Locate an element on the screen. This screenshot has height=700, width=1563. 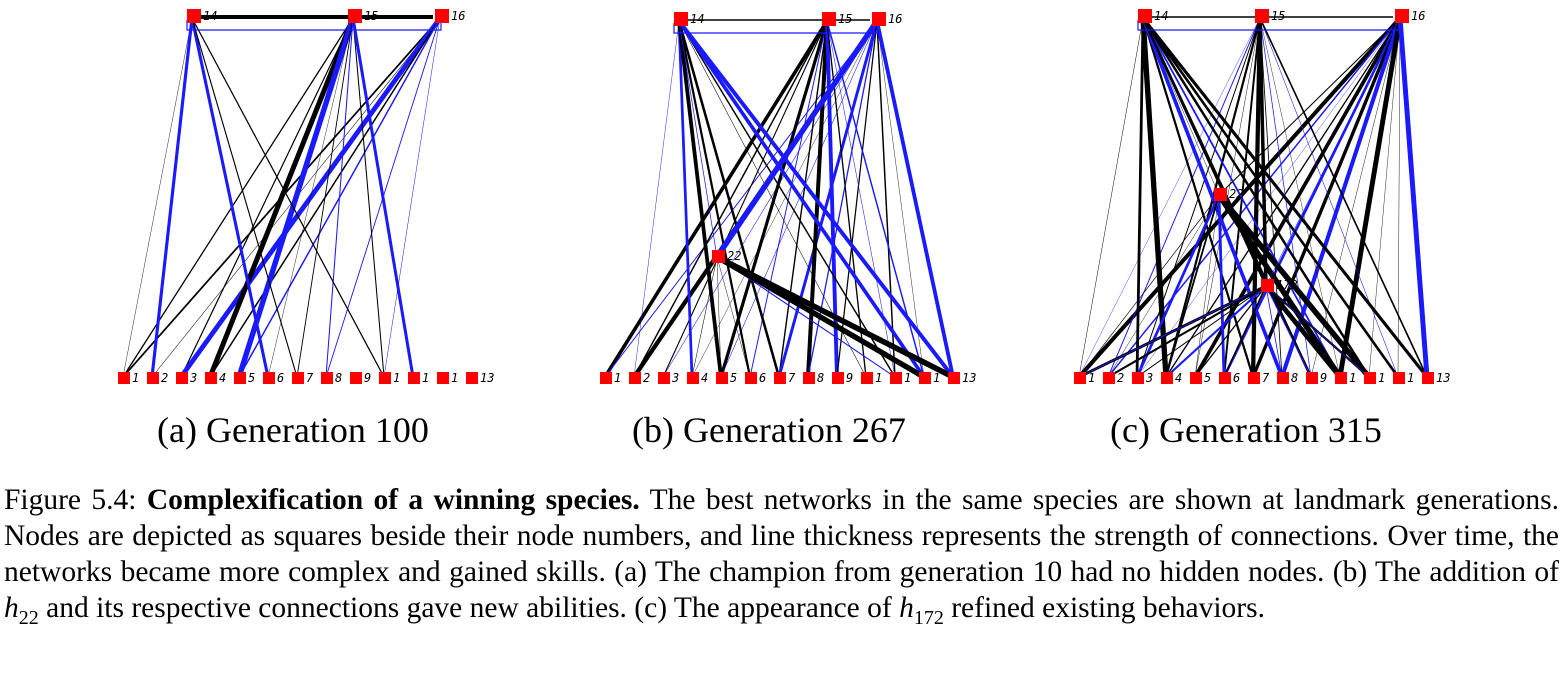
nodes: 1 2 3 4 5 6 7 8 9 1 1 1 13 14 15 16 is located at coordinates (306, 197).